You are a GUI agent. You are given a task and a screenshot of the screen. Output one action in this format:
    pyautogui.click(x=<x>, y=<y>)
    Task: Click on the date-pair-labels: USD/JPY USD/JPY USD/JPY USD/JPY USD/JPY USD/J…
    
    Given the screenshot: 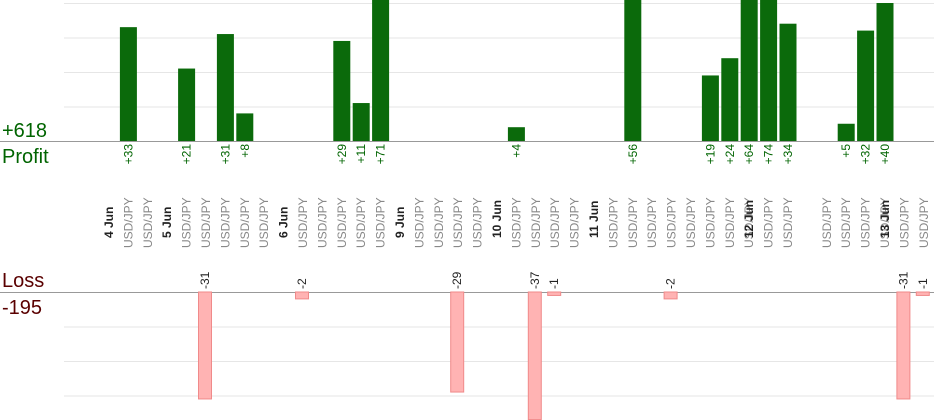 What is the action you would take?
    pyautogui.click(x=516, y=222)
    